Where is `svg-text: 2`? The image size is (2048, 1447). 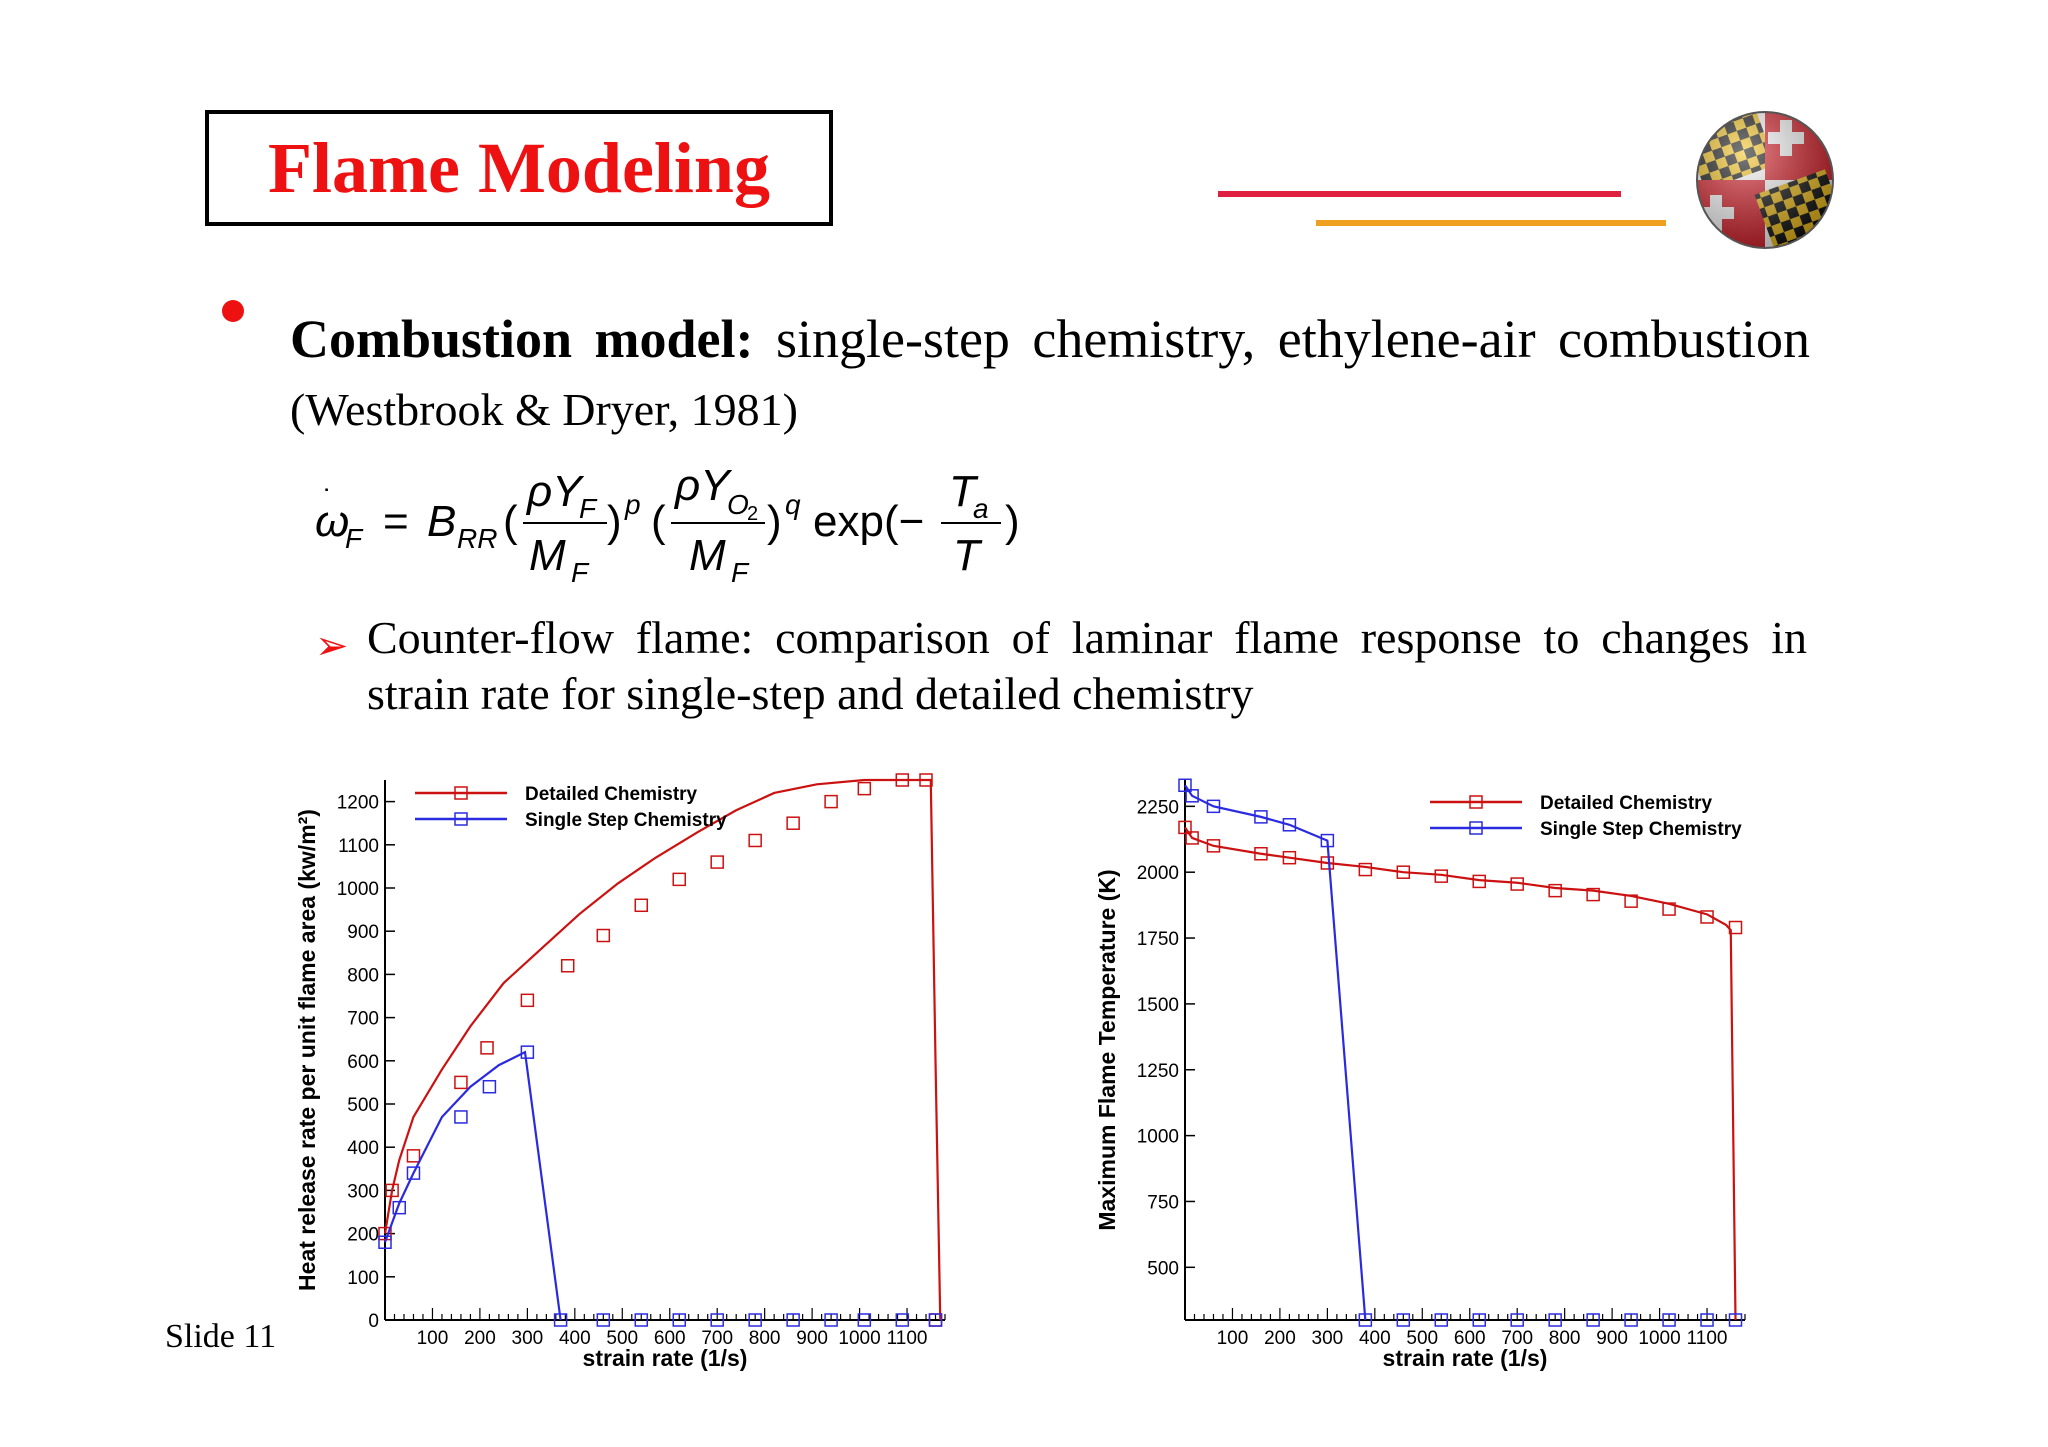
svg-text: 2 is located at coordinates (752, 514).